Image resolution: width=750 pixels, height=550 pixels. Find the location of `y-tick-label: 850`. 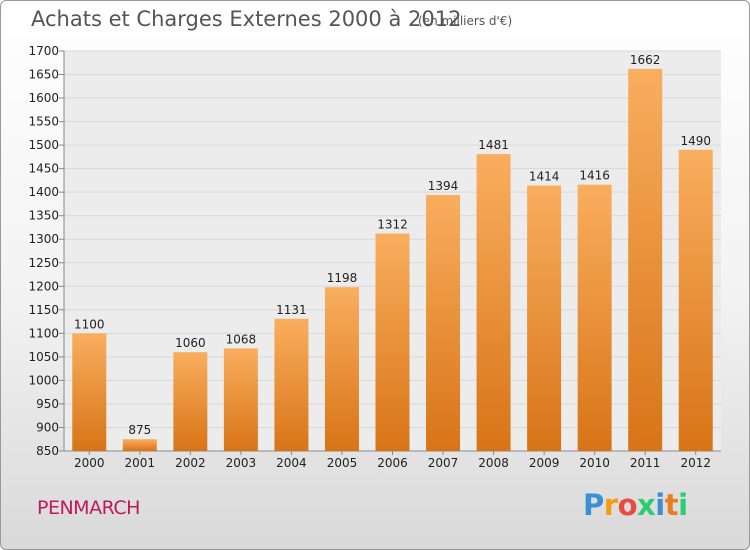

y-tick-label: 850 is located at coordinates (47, 451).